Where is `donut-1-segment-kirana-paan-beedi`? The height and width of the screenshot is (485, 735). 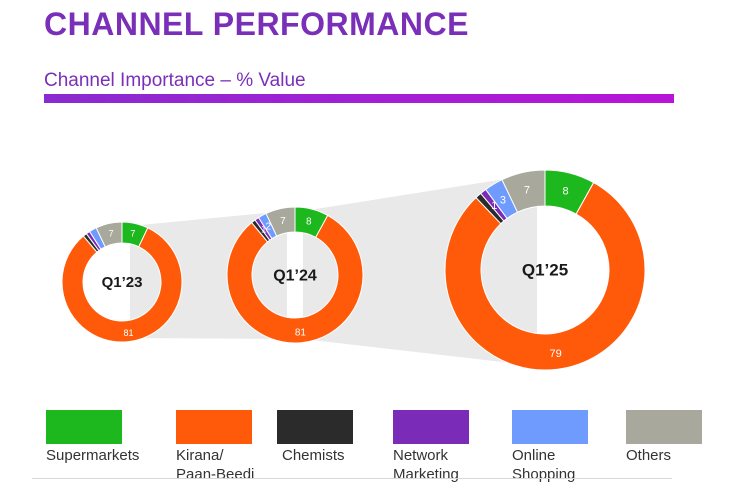 donut-1-segment-kirana-paan-beedi is located at coordinates (122, 285).